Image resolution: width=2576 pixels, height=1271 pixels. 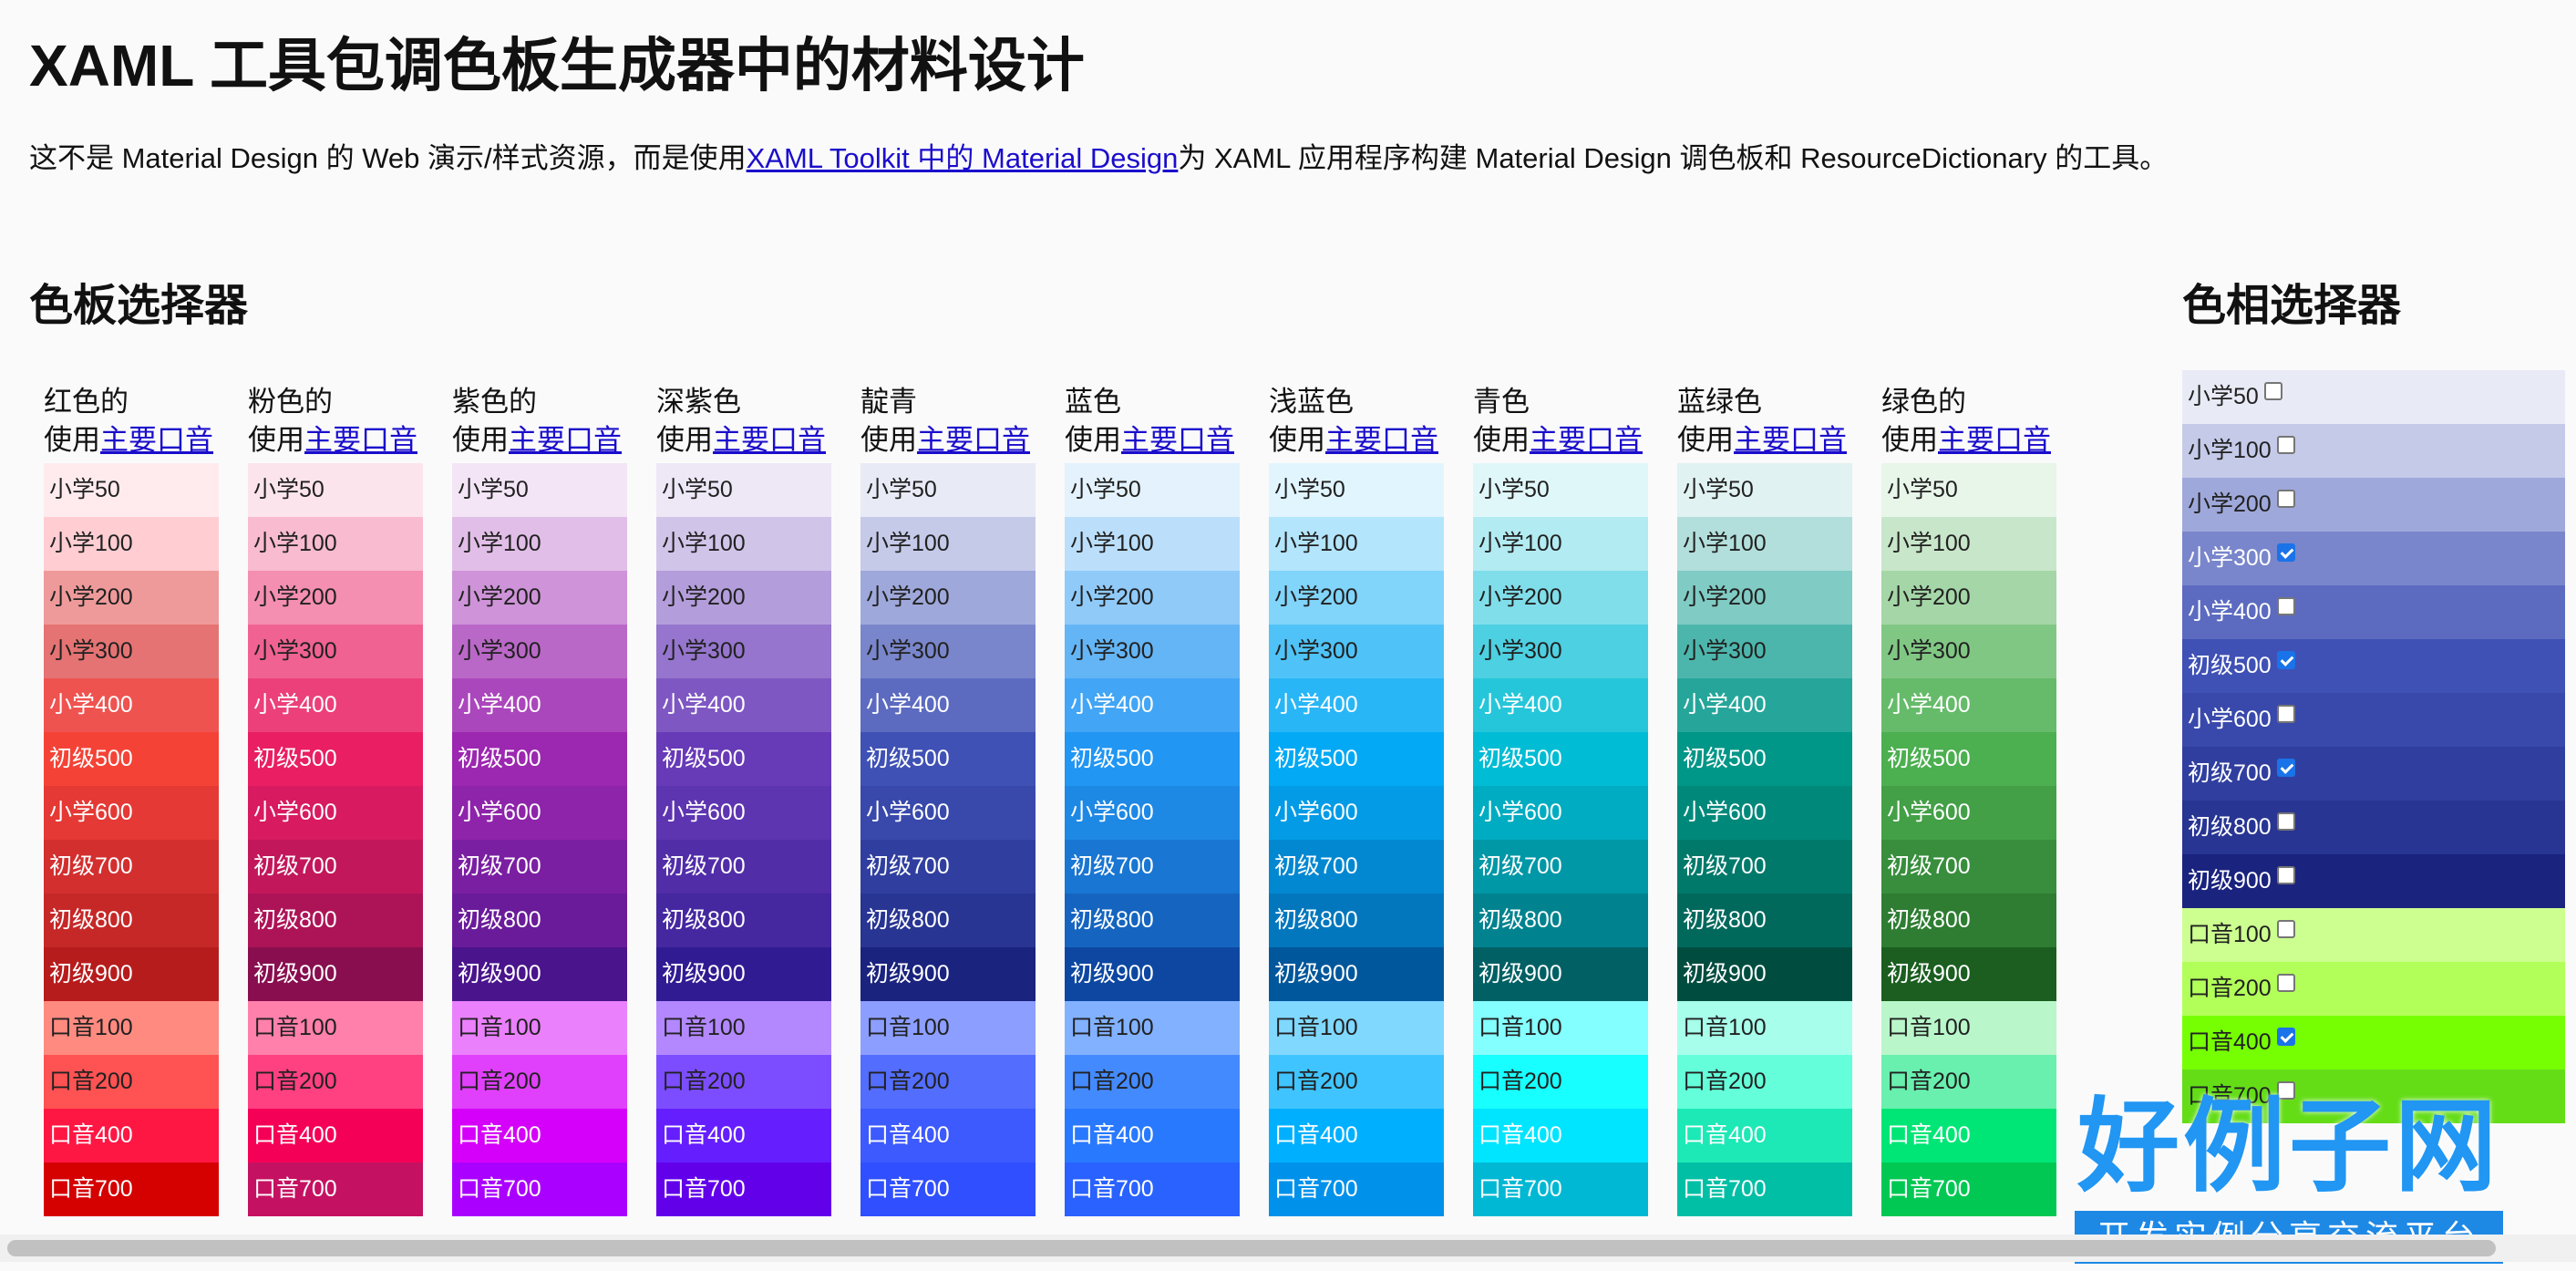 What do you see at coordinates (962, 158) in the screenshot?
I see `material-design-xaml-toolkit-link: XAML Toolkit 中的 Material Design` at bounding box center [962, 158].